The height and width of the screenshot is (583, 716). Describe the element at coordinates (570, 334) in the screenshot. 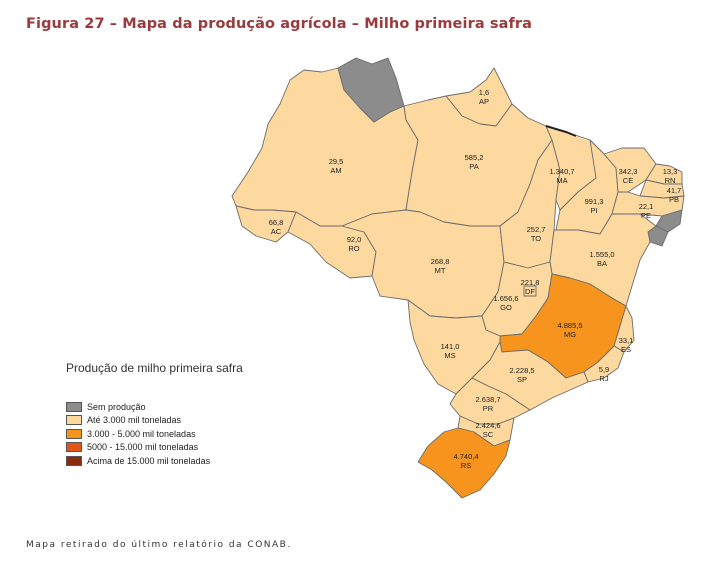

I see `label-uf-MG: MG` at that location.